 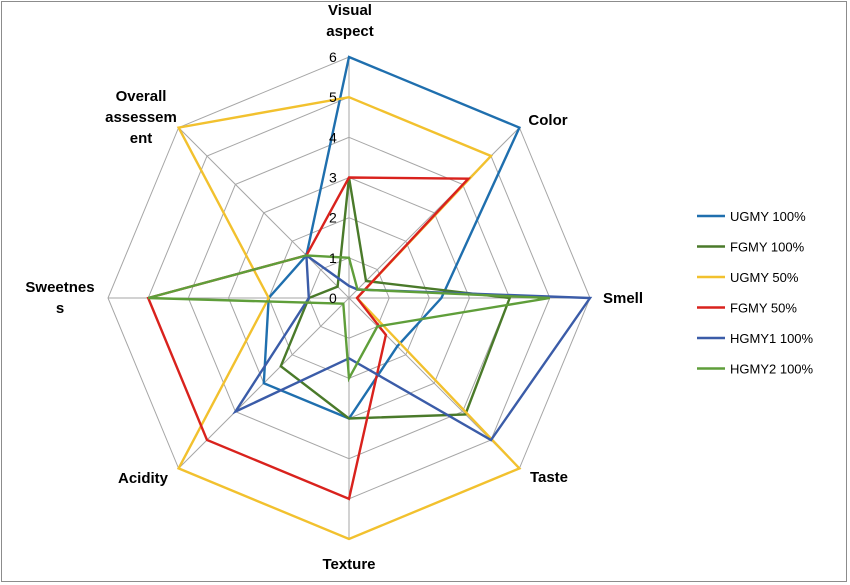 I want to click on axis-label: Acidity, so click(x=143, y=478).